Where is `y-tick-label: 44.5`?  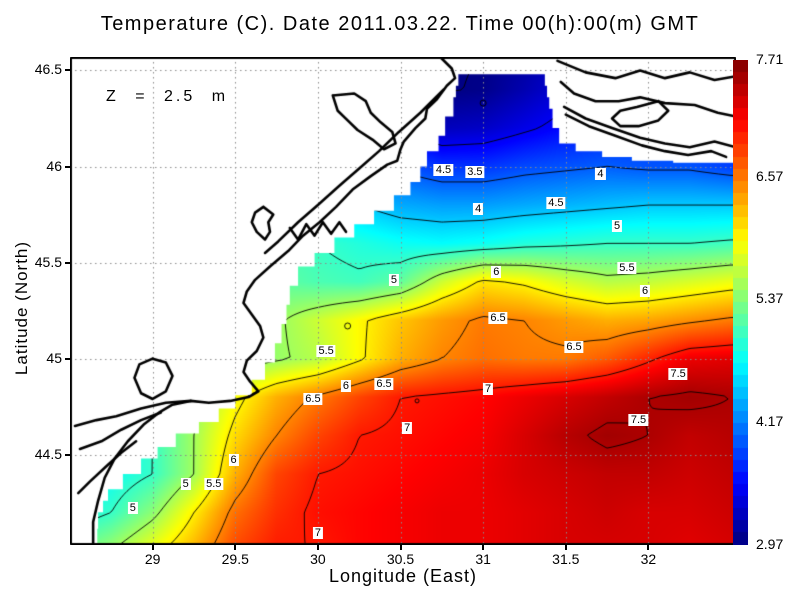
y-tick-label: 44.5 is located at coordinates (48, 453).